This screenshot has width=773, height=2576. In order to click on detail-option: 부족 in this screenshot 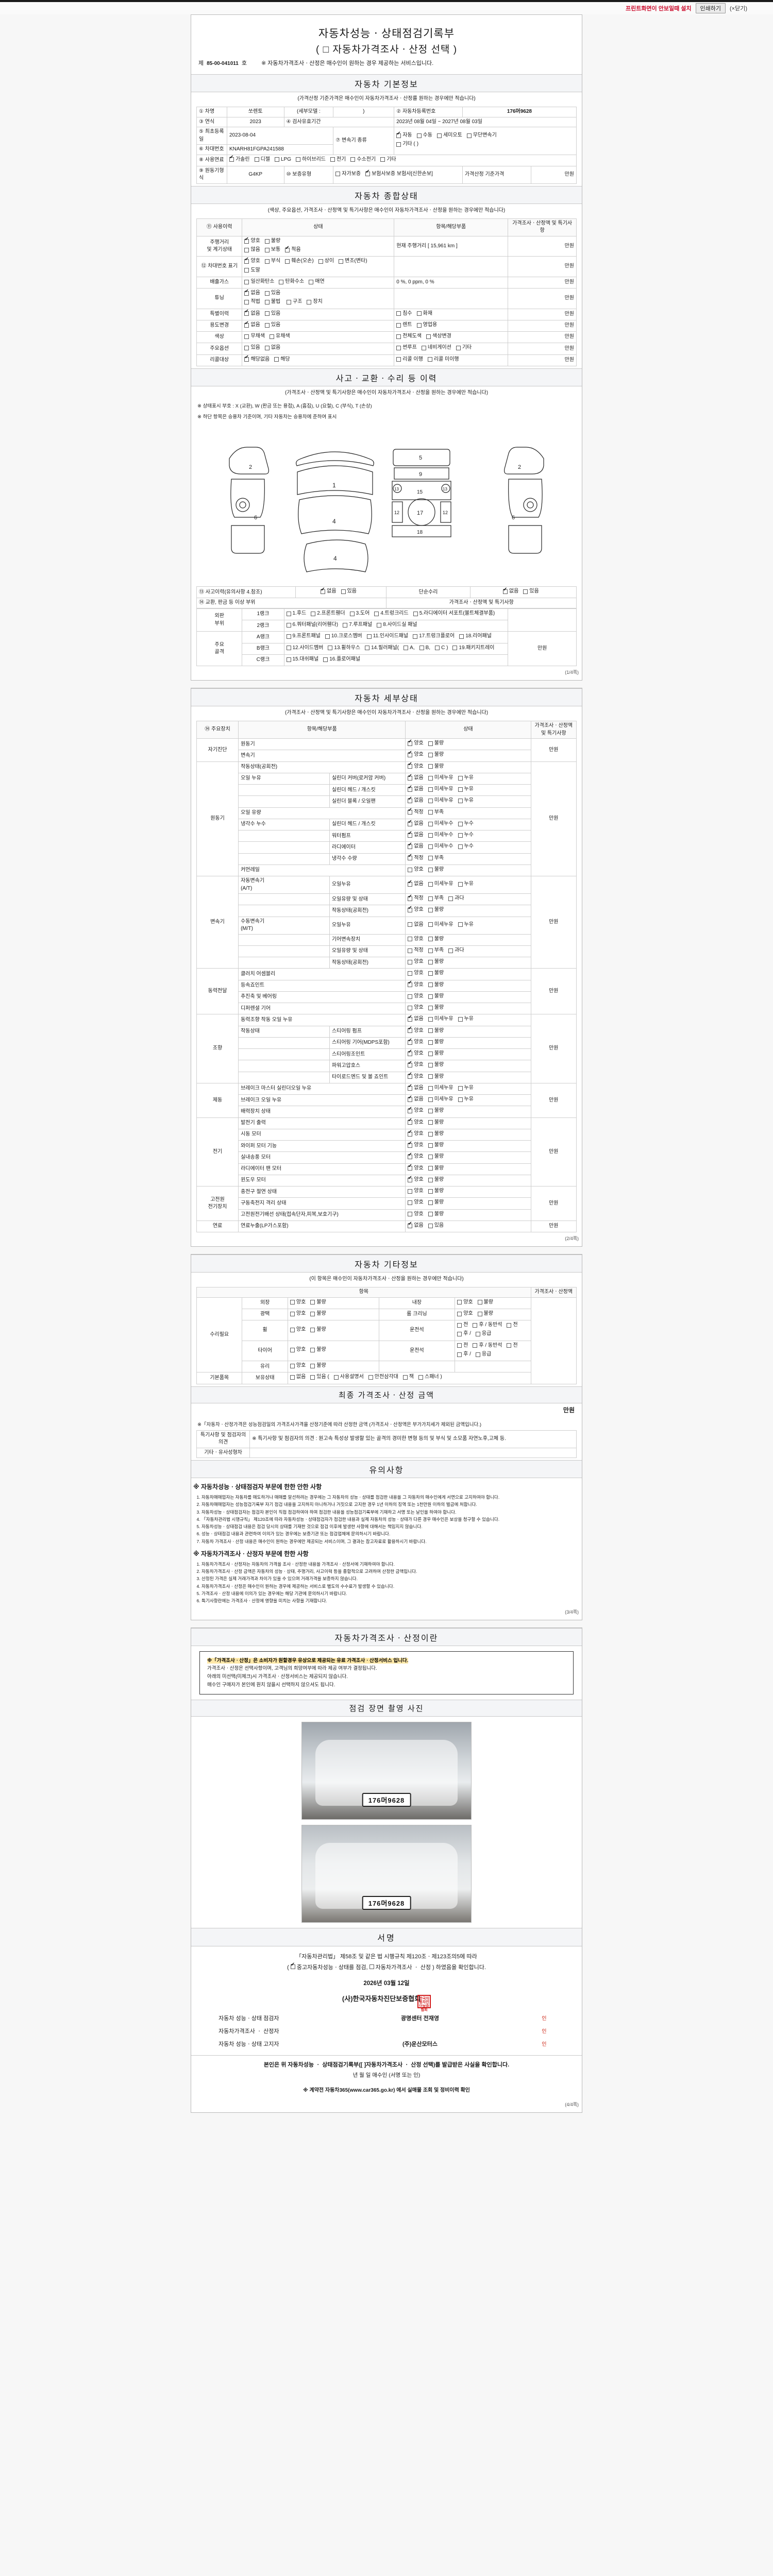, I will do `click(436, 899)`.